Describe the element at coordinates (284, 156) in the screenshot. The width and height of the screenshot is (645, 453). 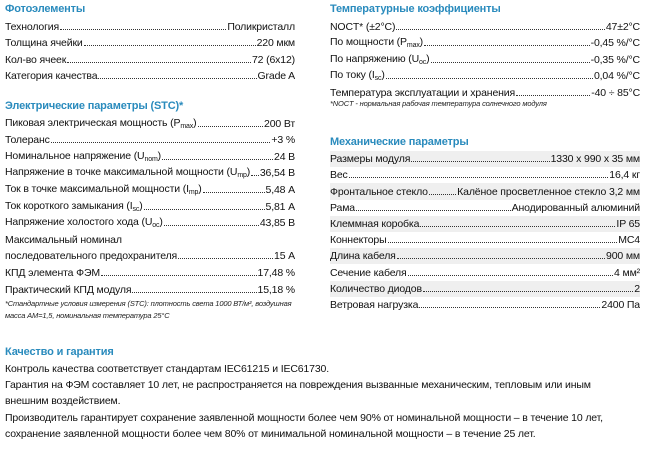
I see `spec-value: 24 В` at that location.